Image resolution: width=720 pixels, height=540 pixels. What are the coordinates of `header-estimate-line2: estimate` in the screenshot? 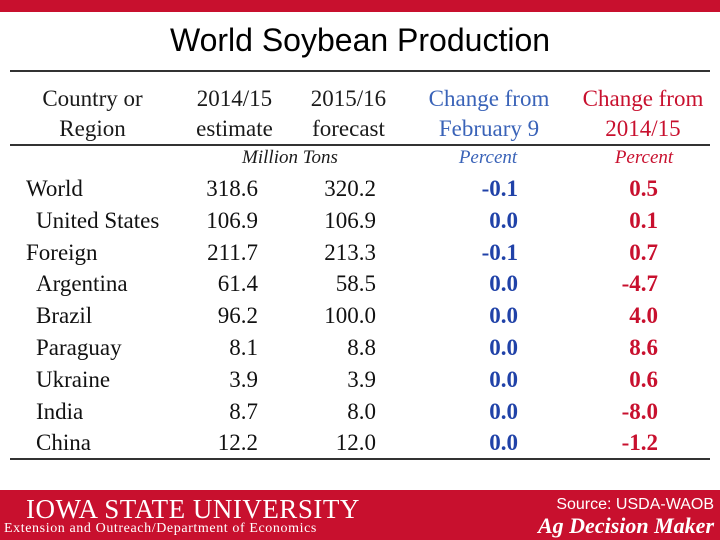 It's located at (234, 128).